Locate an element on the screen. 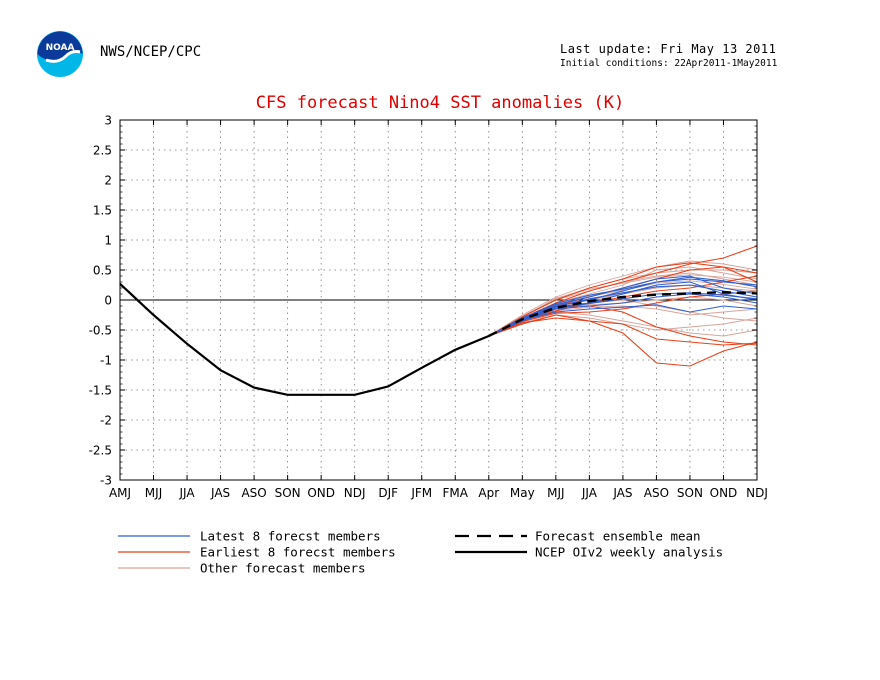  ensemble-mean-line is located at coordinates (623, 314).